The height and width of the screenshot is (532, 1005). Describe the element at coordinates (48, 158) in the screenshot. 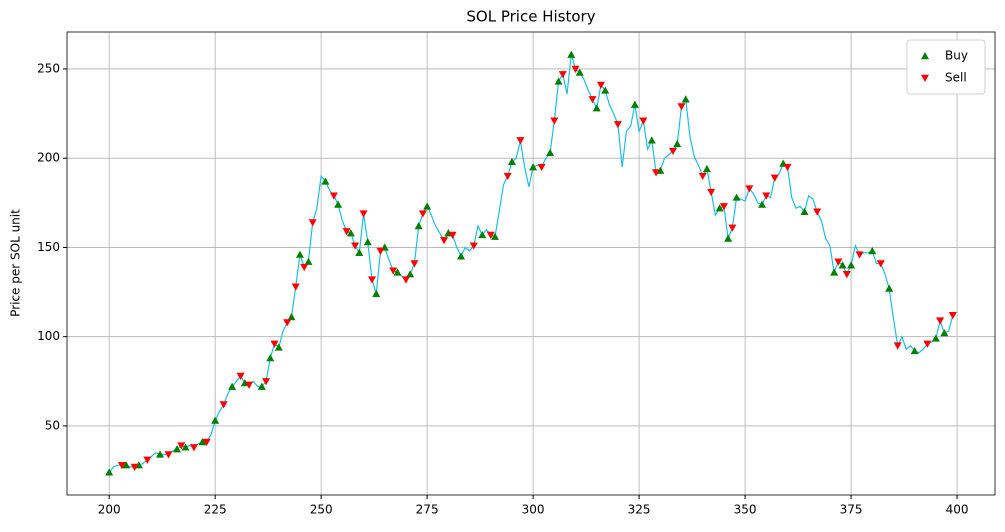

I see `y-tick-label: 200` at that location.